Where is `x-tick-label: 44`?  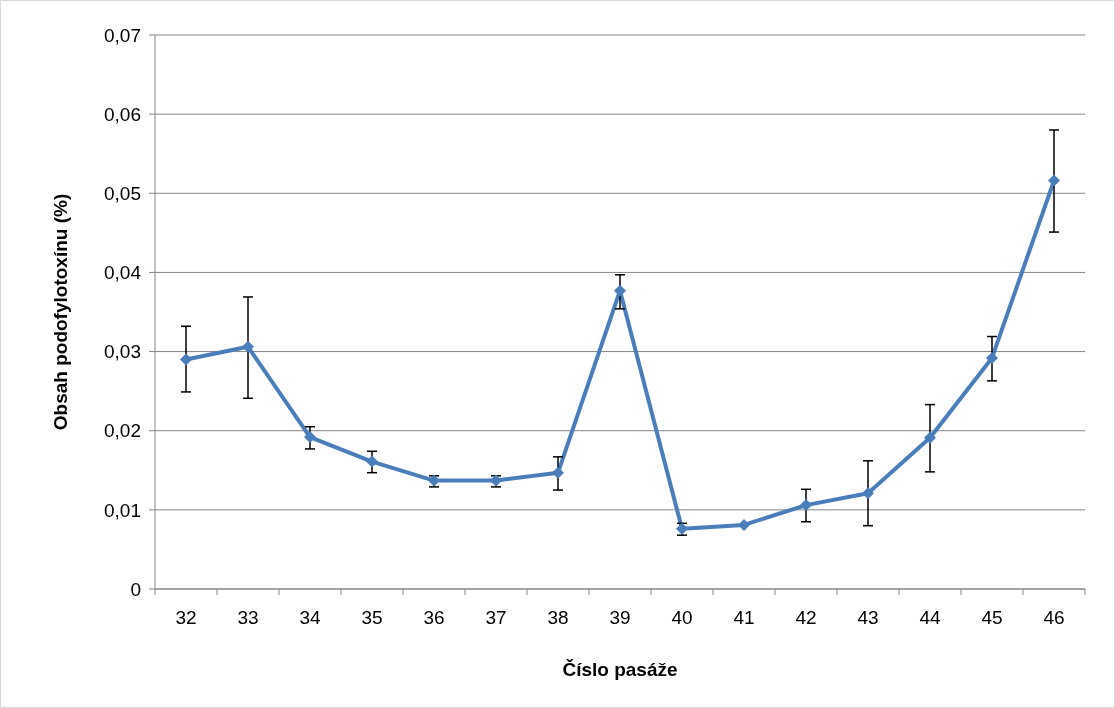 x-tick-label: 44 is located at coordinates (930, 617).